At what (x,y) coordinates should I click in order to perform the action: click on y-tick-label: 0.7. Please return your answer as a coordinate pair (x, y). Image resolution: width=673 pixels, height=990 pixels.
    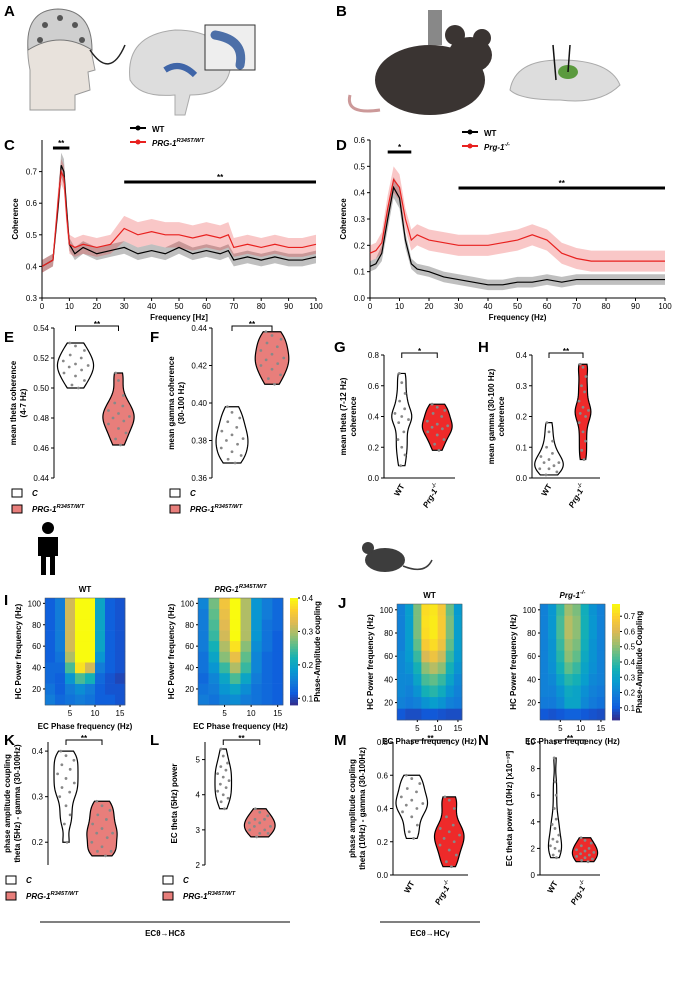
    Looking at the image, I should click on (32, 172).